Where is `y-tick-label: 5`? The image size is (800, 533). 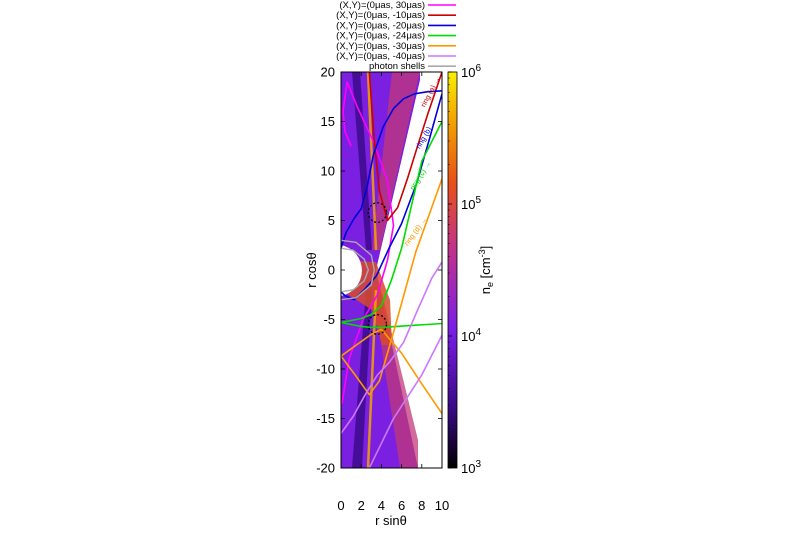
y-tick-label: 5 is located at coordinates (331, 220).